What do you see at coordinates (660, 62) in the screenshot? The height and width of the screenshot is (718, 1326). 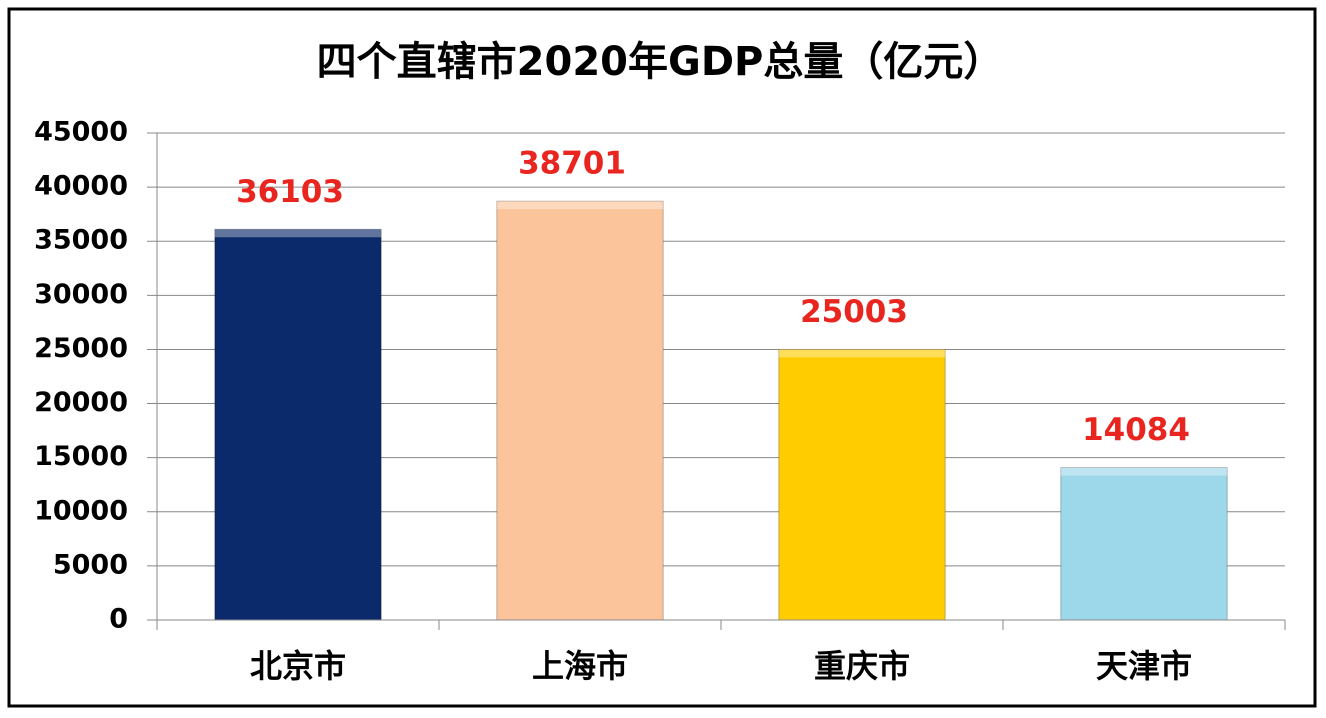 I see `chart-title: 四个直辖市2020年GDP总量（亿元）` at bounding box center [660, 62].